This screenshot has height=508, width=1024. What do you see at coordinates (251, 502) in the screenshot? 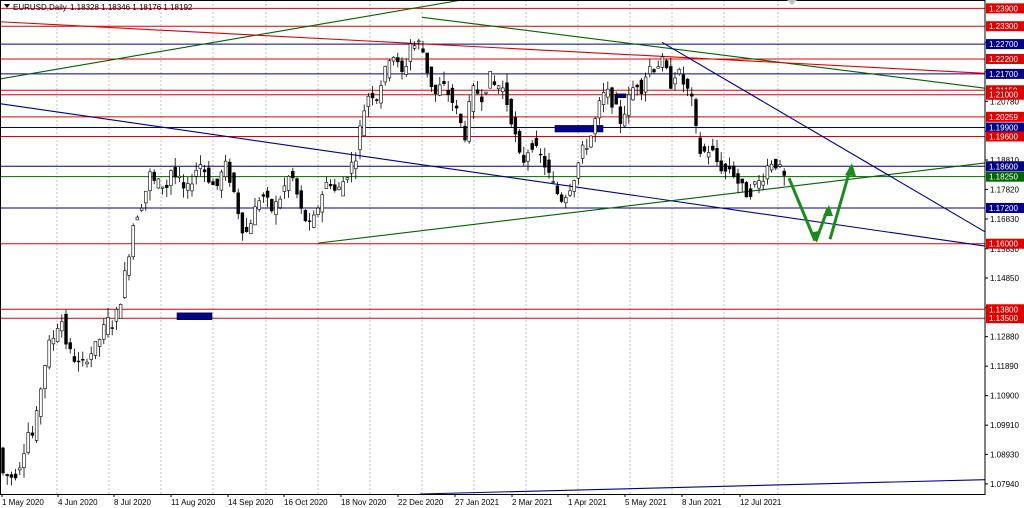
I see `x-tick-label: 14 Sep 2020` at bounding box center [251, 502].